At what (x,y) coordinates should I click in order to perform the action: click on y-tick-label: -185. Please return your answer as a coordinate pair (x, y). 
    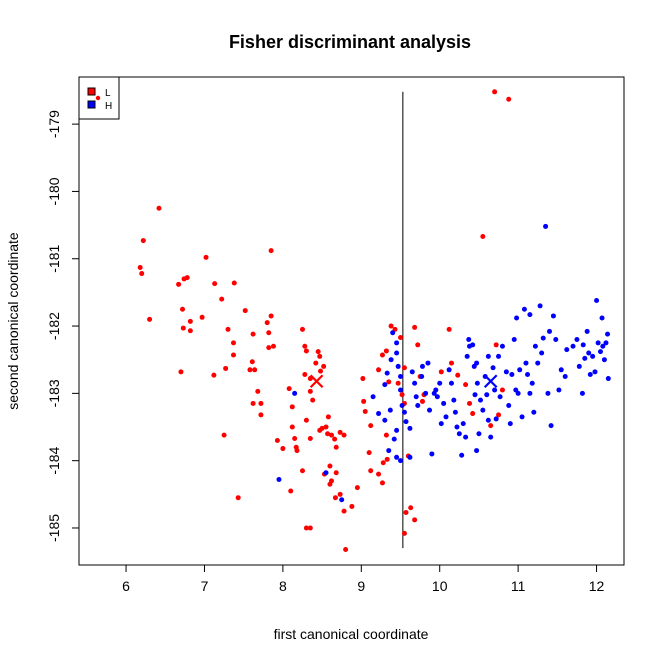
    Looking at the image, I should click on (54, 528).